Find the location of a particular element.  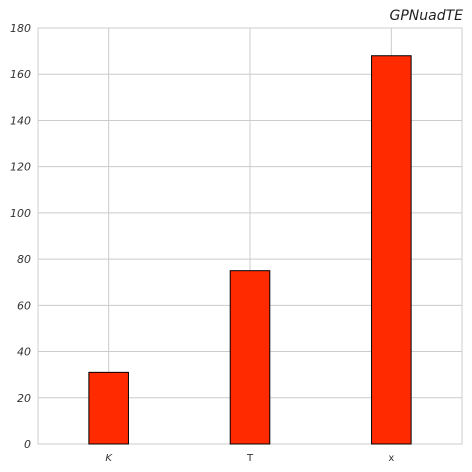

y-tick-label: 140 is located at coordinates (20, 120).